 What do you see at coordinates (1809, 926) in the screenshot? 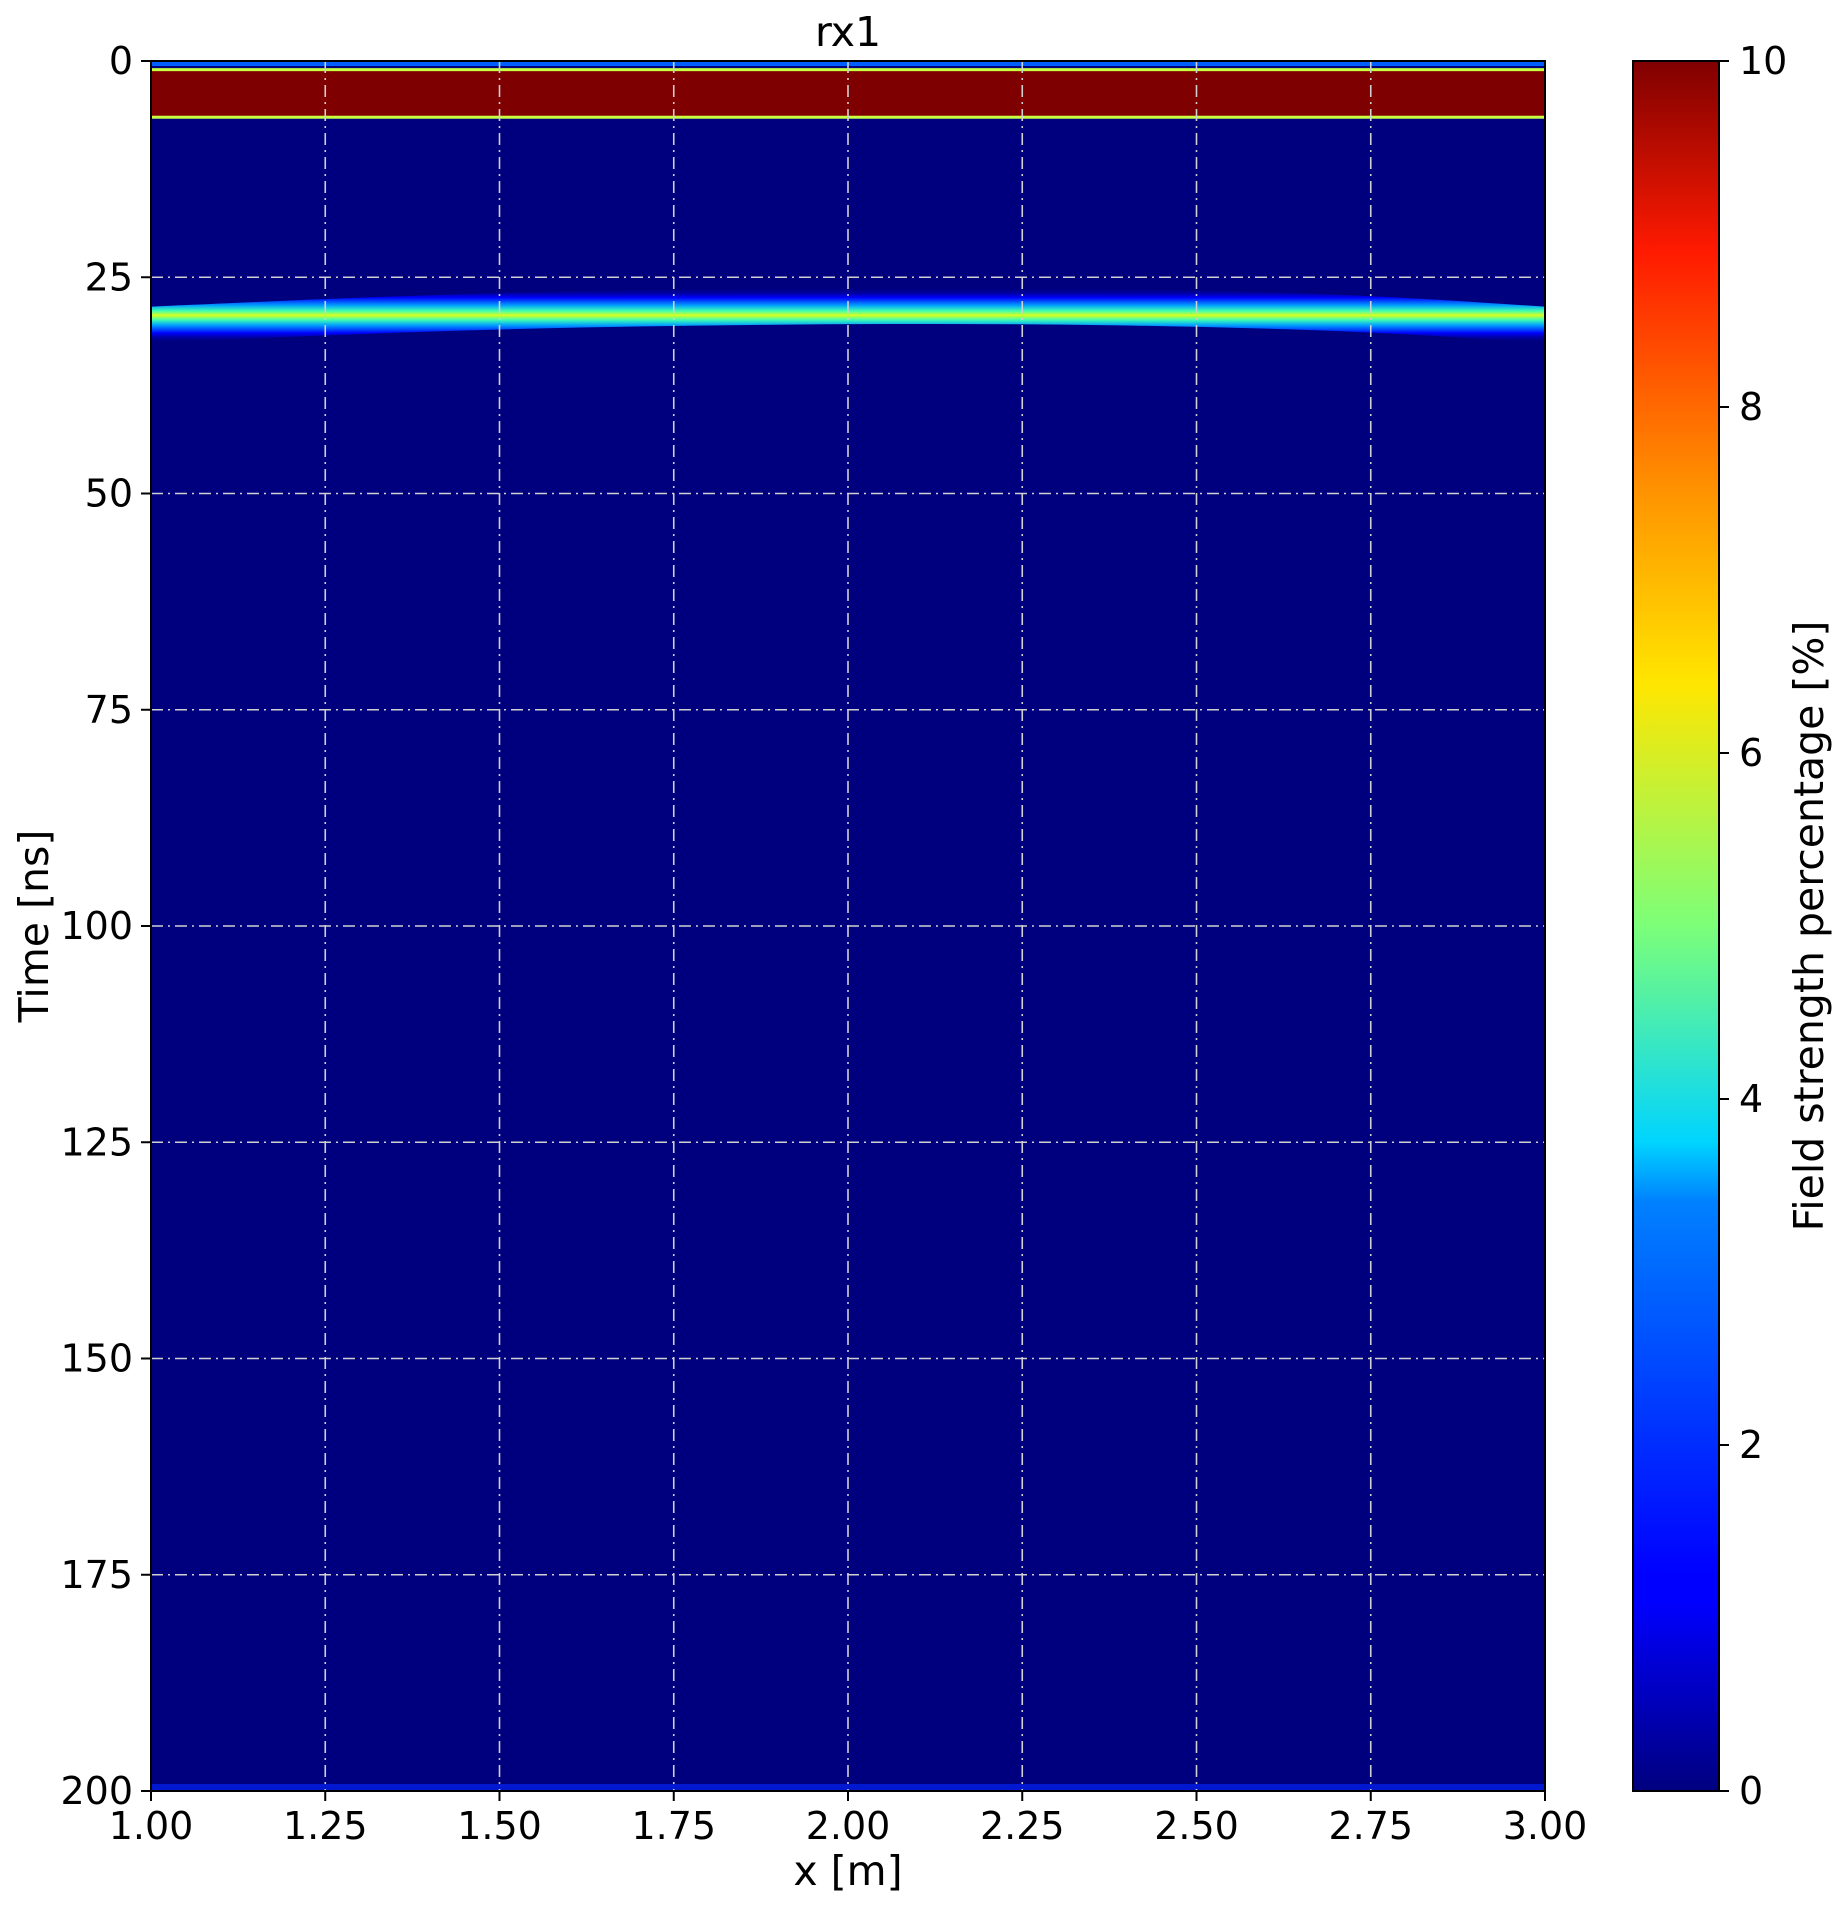
I see `colorbar-label: Field strength percentage [%]` at bounding box center [1809, 926].